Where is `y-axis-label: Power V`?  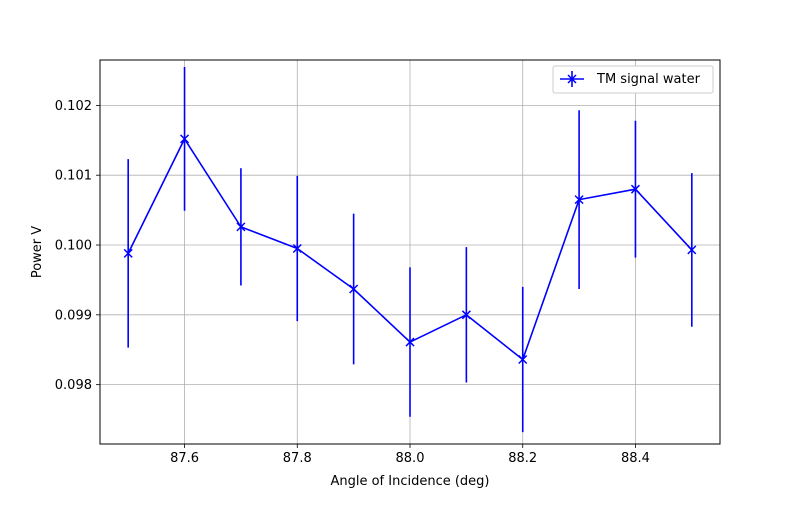 y-axis-label: Power V is located at coordinates (37, 252).